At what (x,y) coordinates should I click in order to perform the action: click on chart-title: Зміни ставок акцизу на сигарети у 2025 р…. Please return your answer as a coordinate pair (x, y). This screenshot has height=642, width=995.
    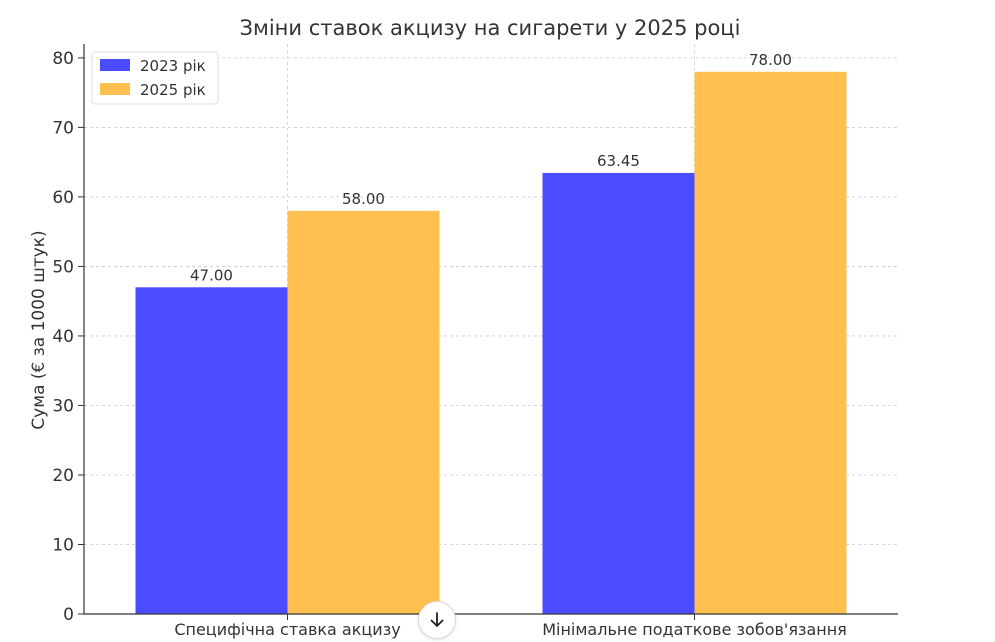
    Looking at the image, I should click on (490, 28).